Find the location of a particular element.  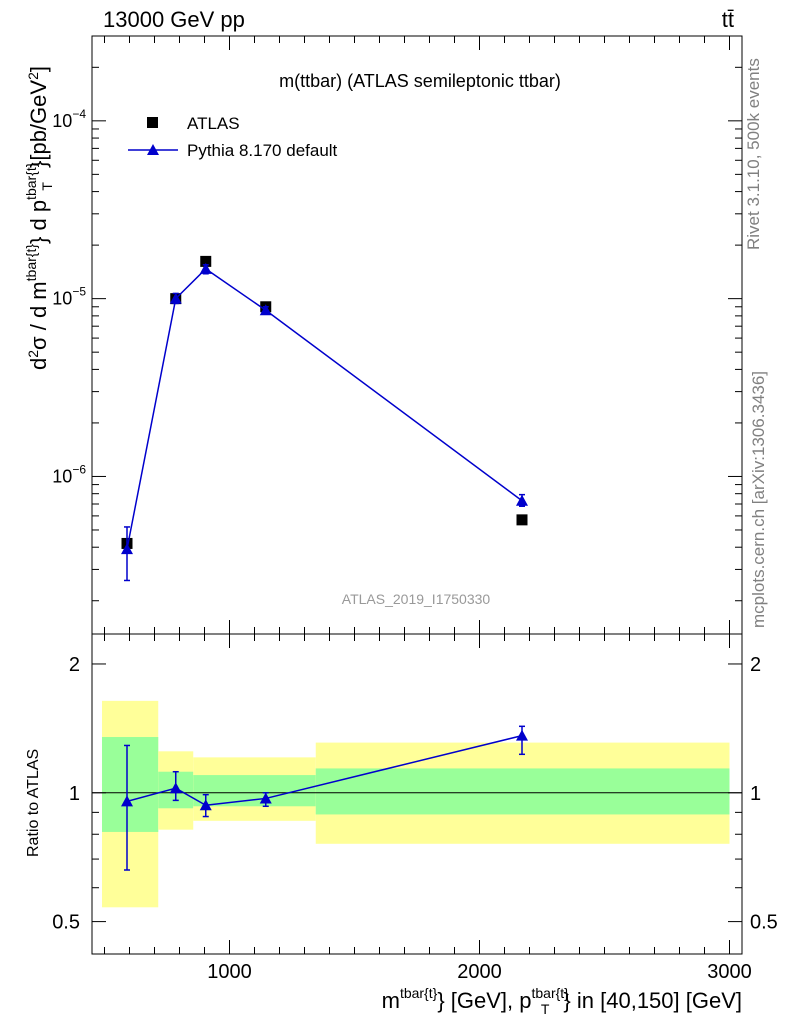

ratio-ytick-label-left: 2 is located at coordinates (74, 665).